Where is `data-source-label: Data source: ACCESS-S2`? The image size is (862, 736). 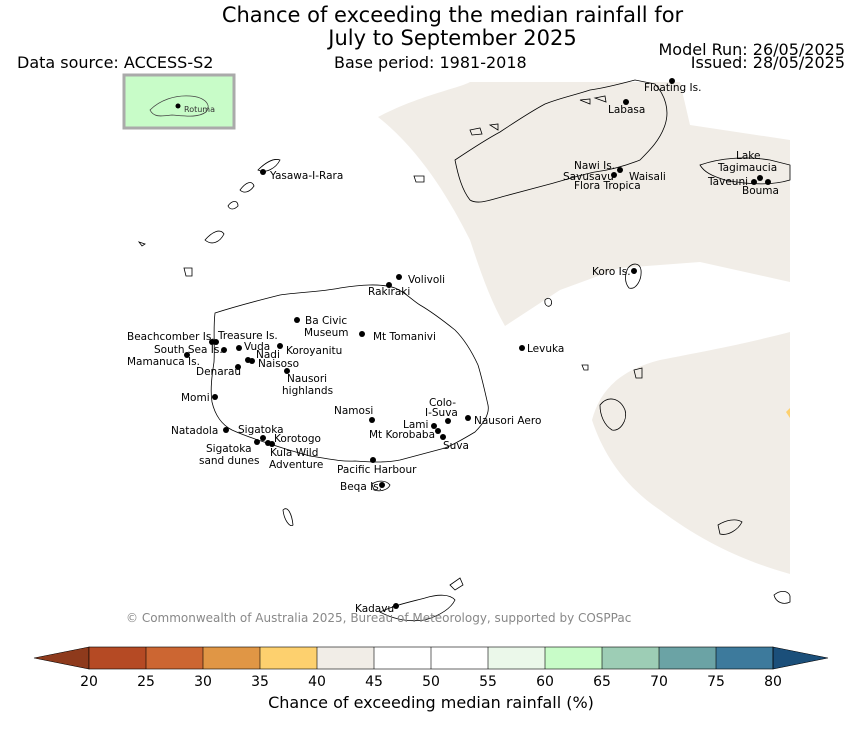 data-source-label: Data source: ACCESS-S2 is located at coordinates (115, 62).